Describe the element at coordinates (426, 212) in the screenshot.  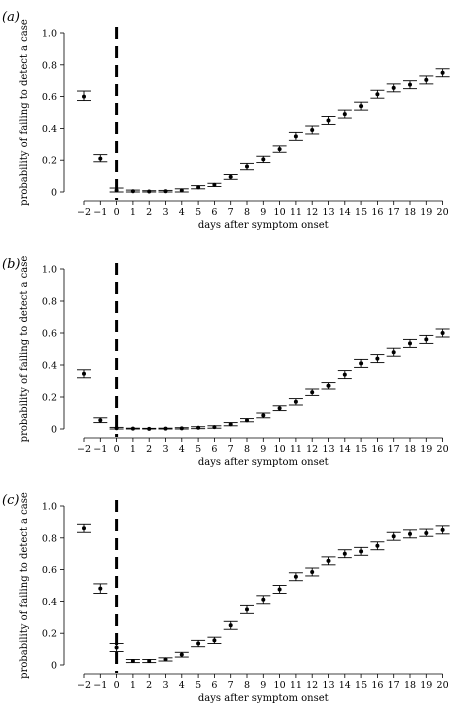
I see `x-tick-label: 19` at that location.